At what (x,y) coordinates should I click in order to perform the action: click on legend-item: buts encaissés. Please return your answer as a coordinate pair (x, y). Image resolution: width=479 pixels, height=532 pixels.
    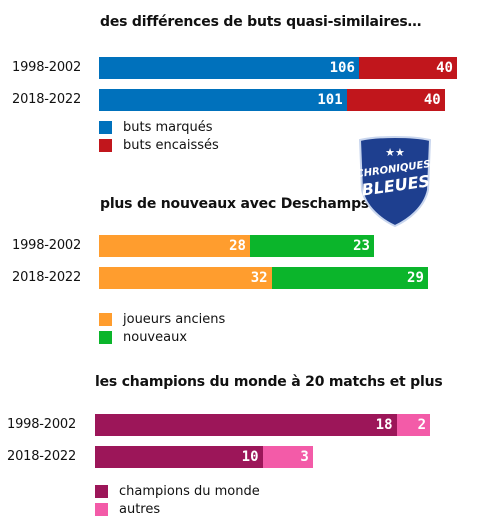
    Looking at the image, I should click on (159, 145).